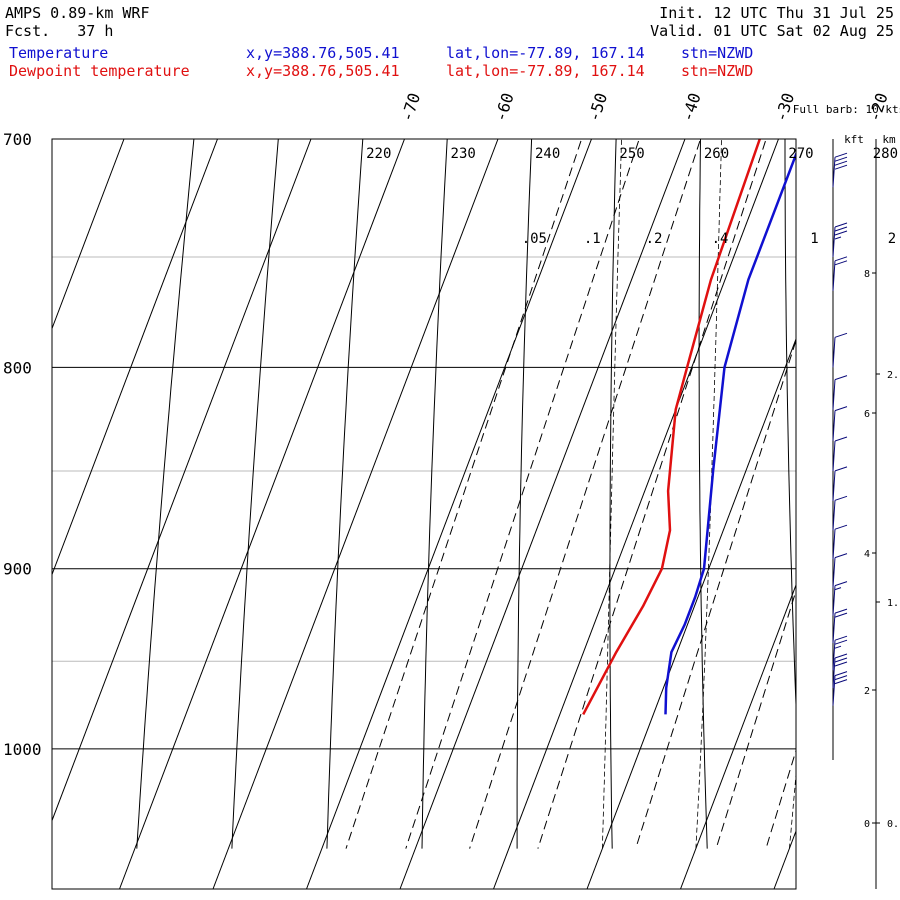 The width and height of the screenshot is (900, 900). I want to click on forecast-value: 37 h, so click(95, 31).